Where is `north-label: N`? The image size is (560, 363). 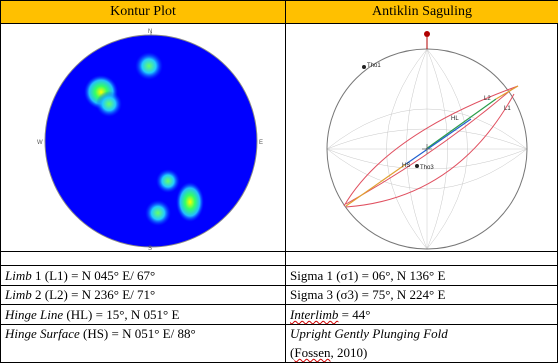 north-label: N is located at coordinates (150, 32).